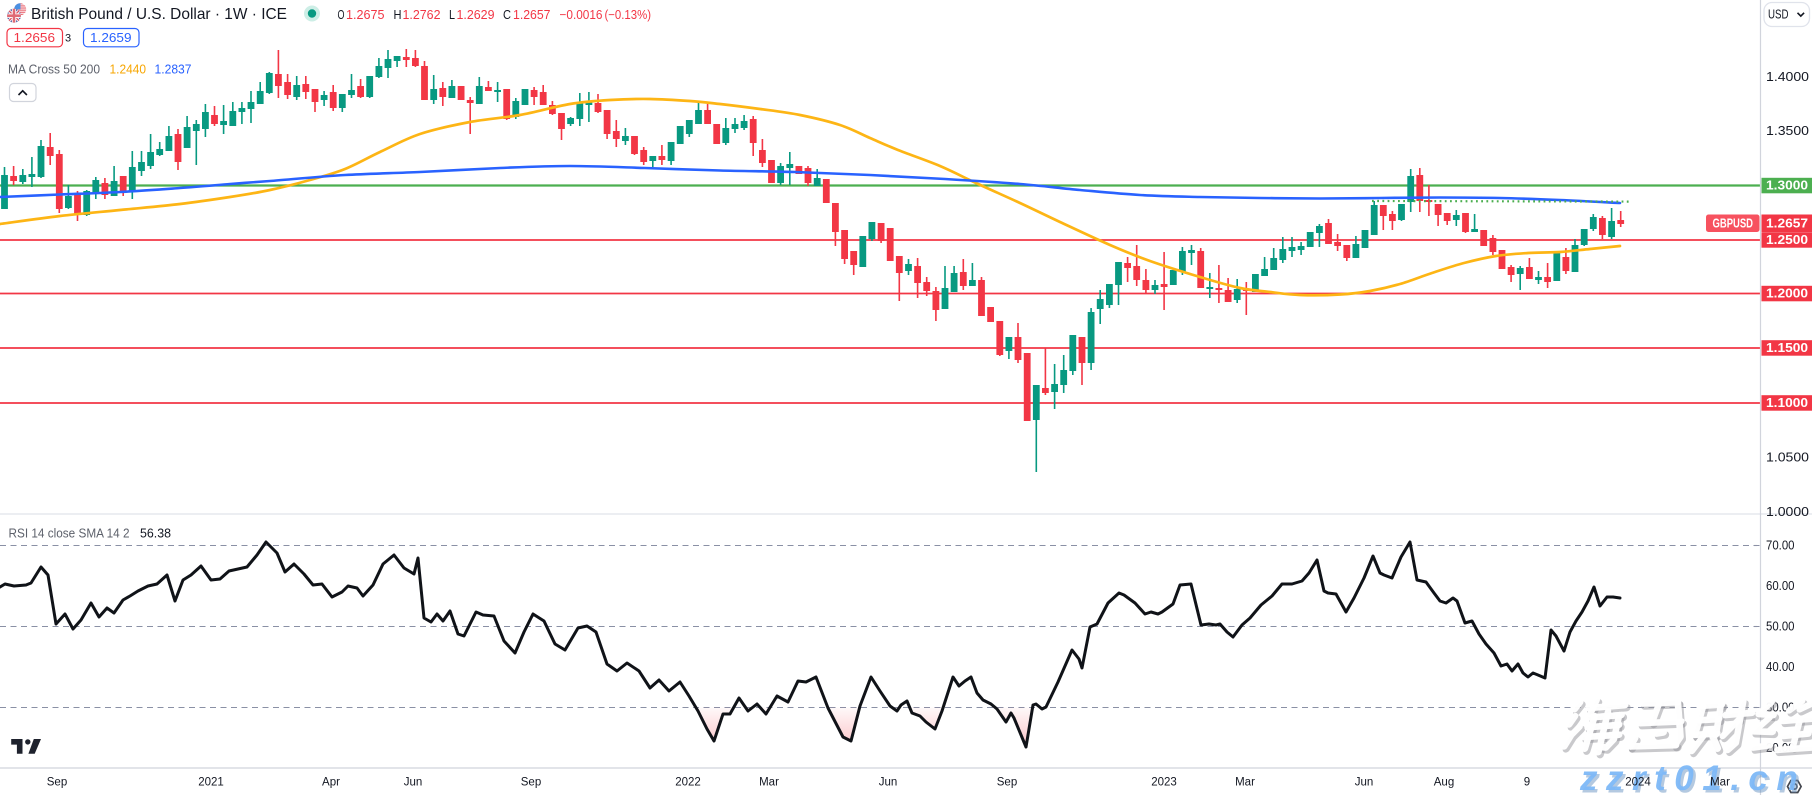  Describe the element at coordinates (1787, 294) in the screenshot. I see `svg-text: 1.2000` at that location.